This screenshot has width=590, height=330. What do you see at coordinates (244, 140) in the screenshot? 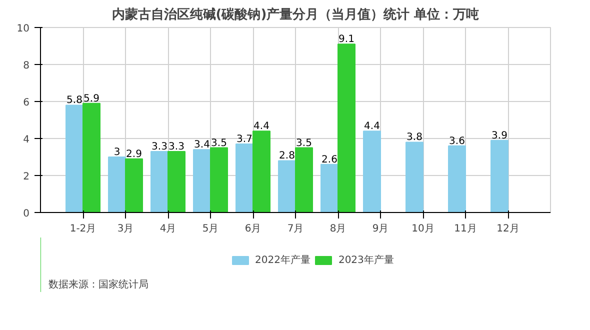
I see `data-label: 3.7` at bounding box center [244, 140].